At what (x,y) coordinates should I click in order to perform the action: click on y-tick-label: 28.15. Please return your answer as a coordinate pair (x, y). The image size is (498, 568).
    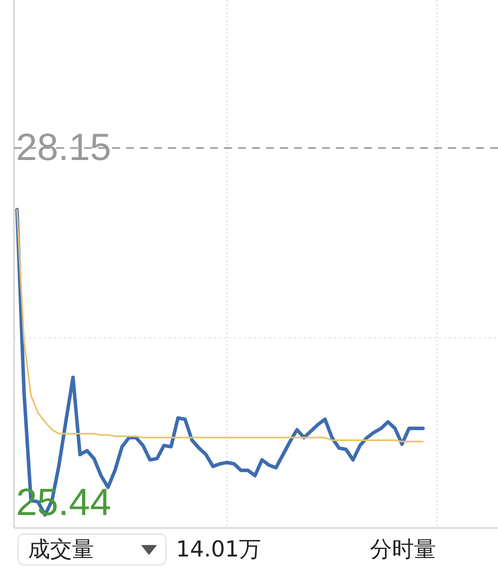
    Looking at the image, I should click on (64, 148).